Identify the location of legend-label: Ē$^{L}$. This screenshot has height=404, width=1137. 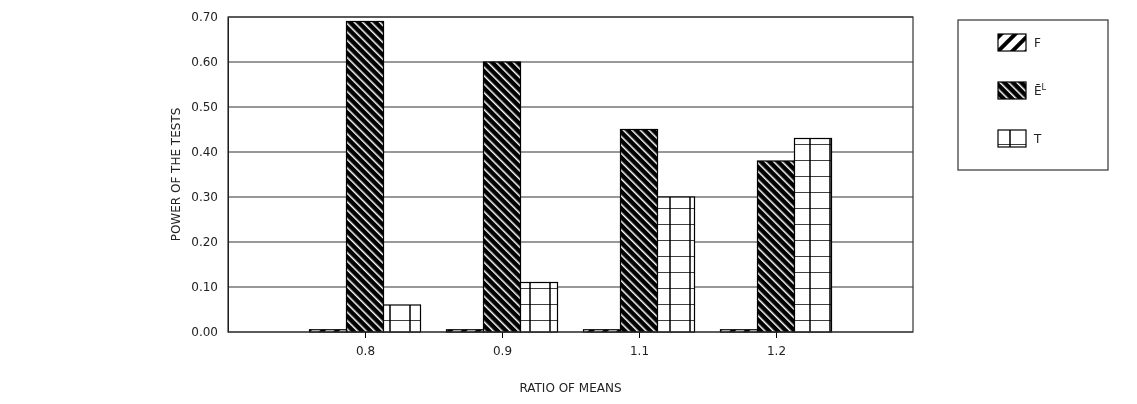
(1040, 90).